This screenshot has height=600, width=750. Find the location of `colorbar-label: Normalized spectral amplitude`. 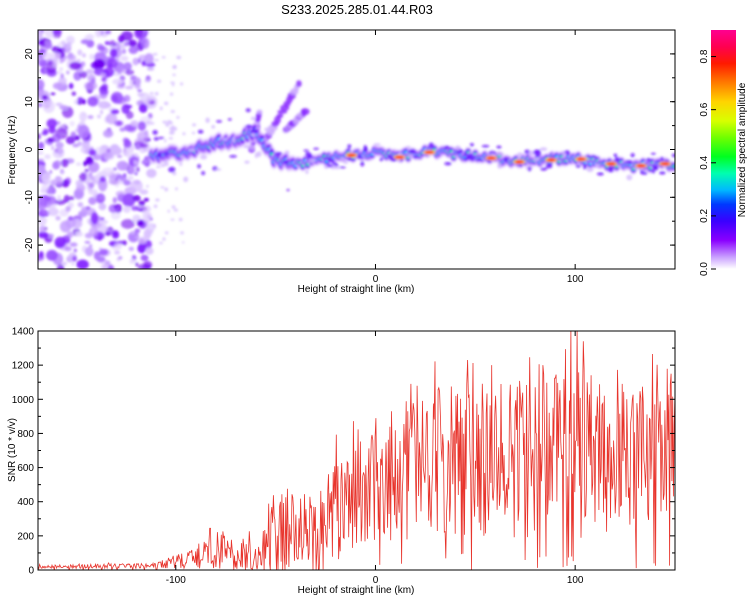

colorbar-label: Normalized spectral amplitude is located at coordinates (742, 149).